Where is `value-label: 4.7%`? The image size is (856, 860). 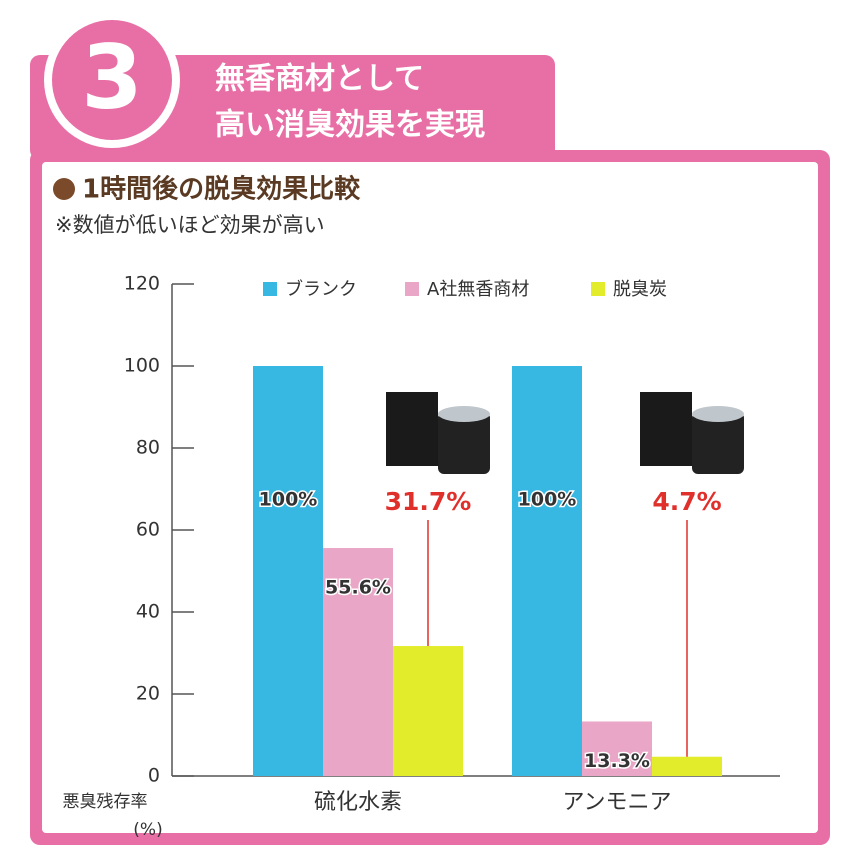 value-label: 4.7% is located at coordinates (686, 501).